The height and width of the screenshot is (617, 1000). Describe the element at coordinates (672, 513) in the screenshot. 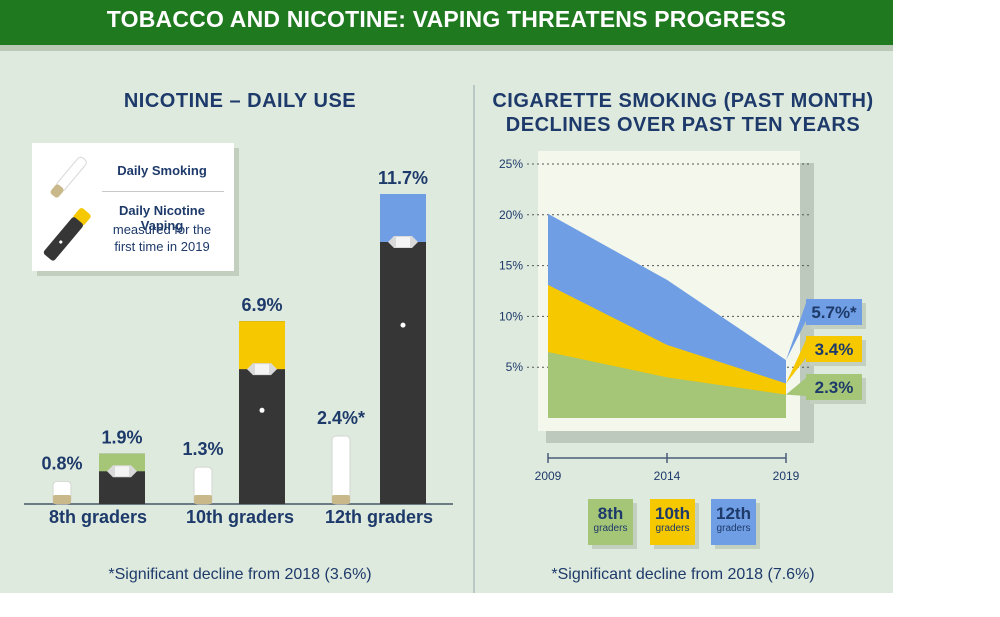

I see `badge-10th-grade: 10th` at that location.